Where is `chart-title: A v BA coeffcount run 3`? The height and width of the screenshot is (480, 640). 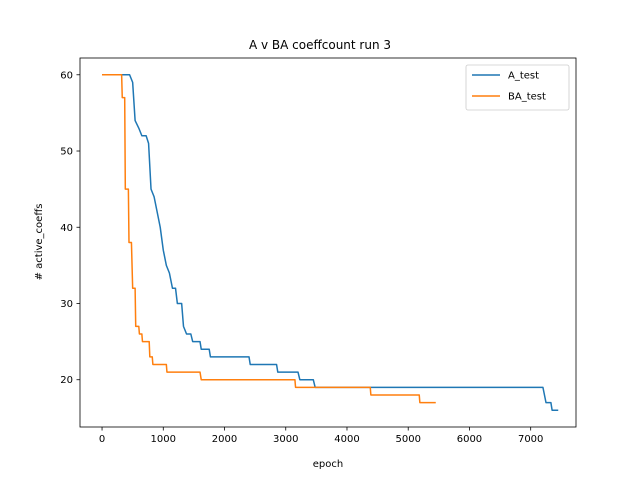
chart-title: A v BA coeffcount run 3 is located at coordinates (320, 45).